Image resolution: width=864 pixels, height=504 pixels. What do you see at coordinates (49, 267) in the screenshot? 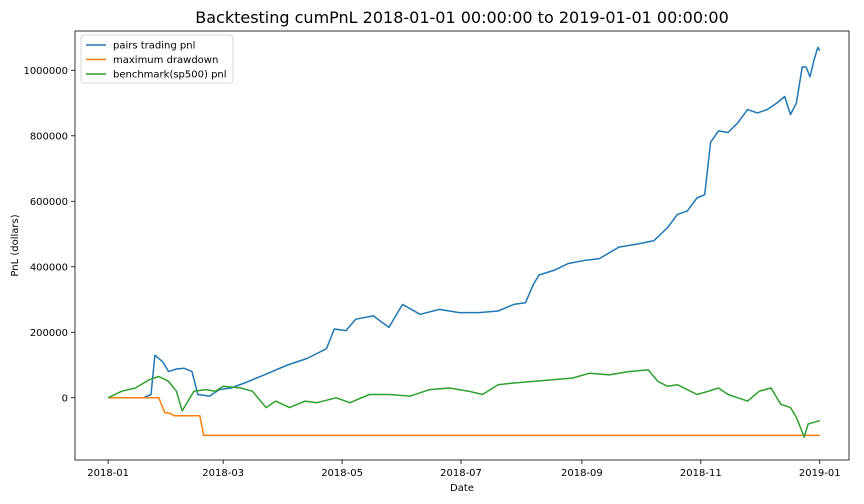
I see `y-tick-label: 400000` at bounding box center [49, 267].